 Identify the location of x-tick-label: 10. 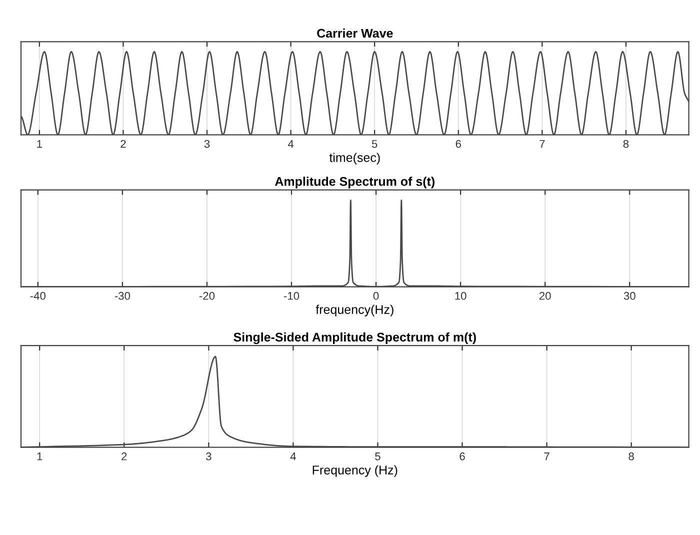
(460, 296).